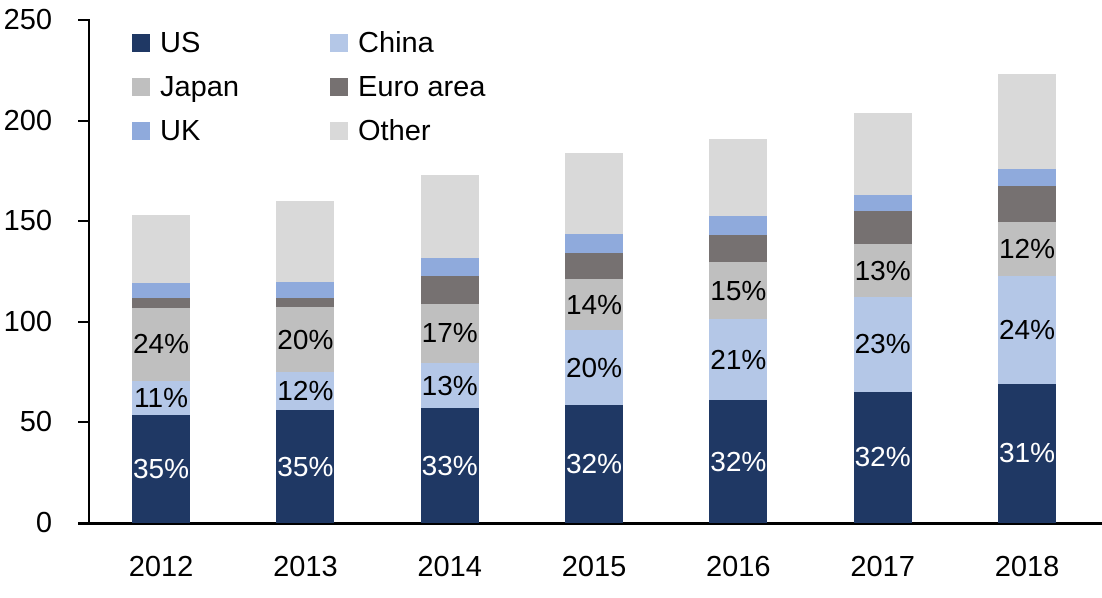 Image resolution: width=1102 pixels, height=598 pixels. Describe the element at coordinates (180, 130) in the screenshot. I see `legend-label-uk: UK` at that location.